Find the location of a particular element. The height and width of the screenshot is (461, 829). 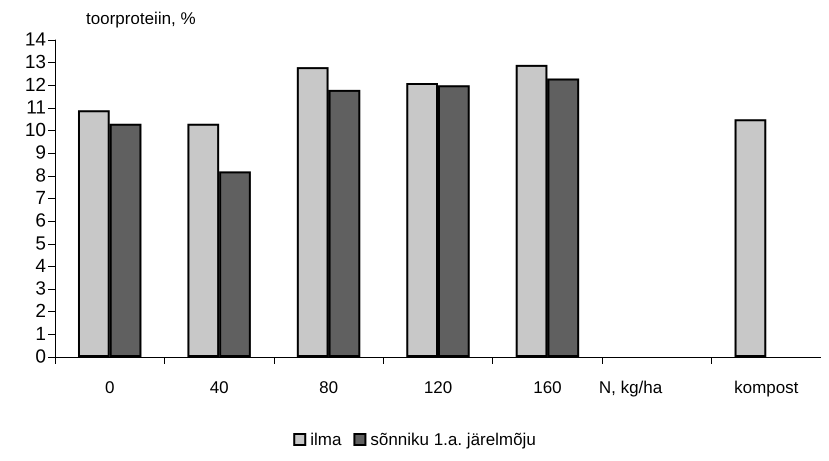

x-tick-label: 40 is located at coordinates (219, 387).